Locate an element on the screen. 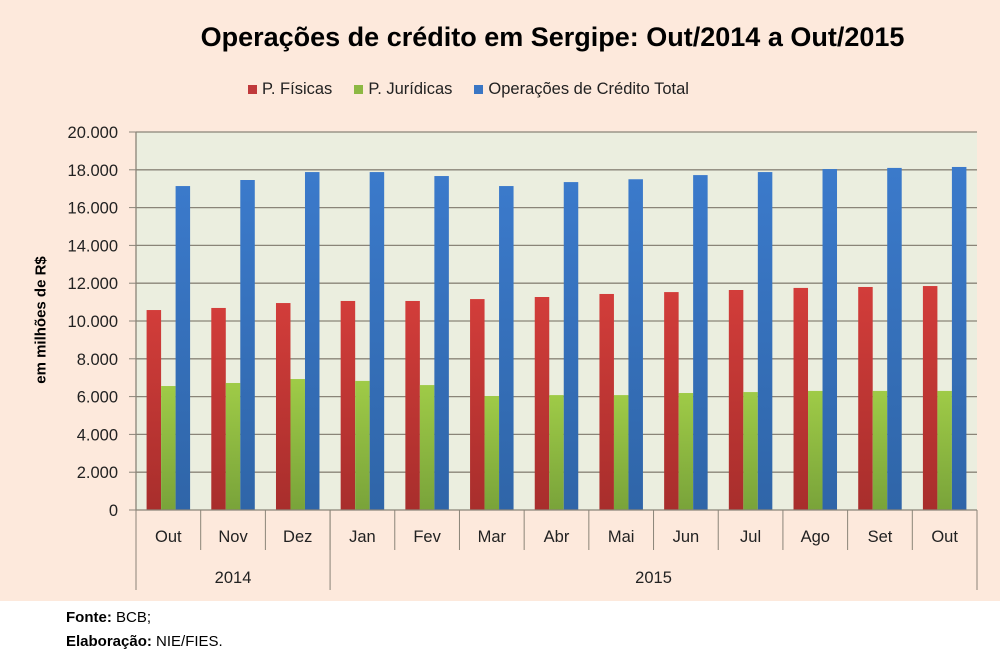 This screenshot has width=1000, height=667. y-tick-label: 16.000 is located at coordinates (93, 209).